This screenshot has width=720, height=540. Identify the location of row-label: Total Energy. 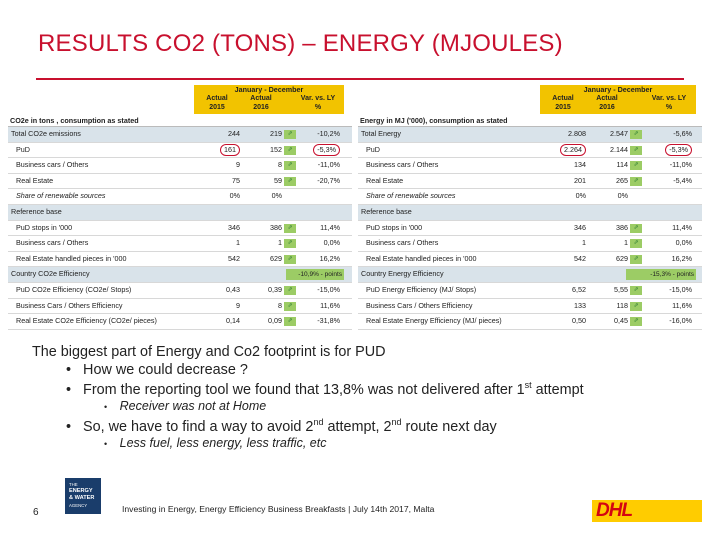
(381, 133).